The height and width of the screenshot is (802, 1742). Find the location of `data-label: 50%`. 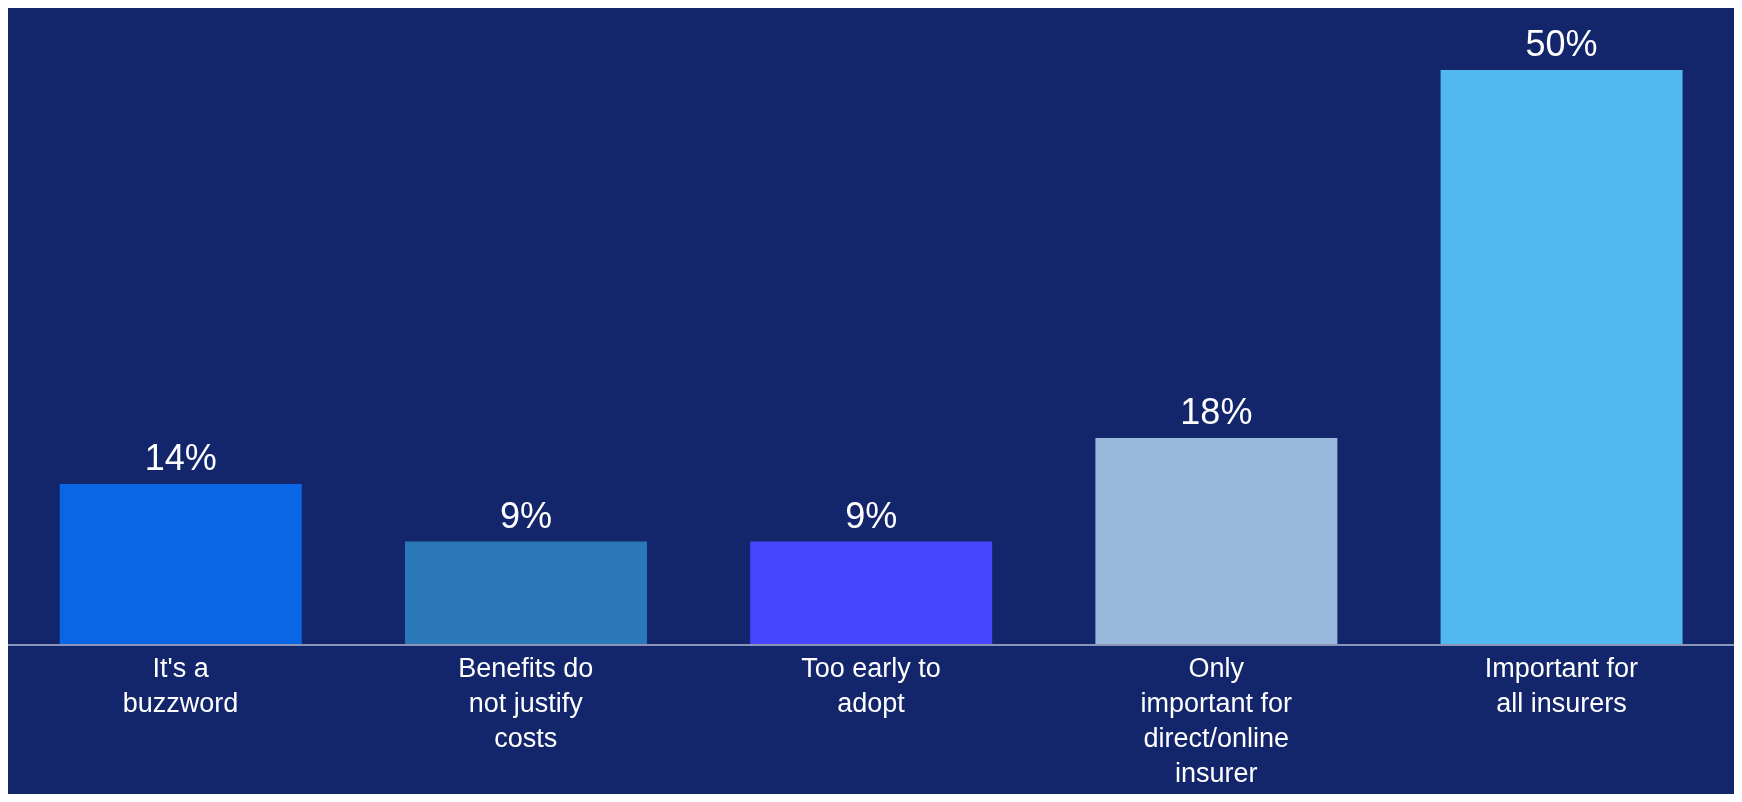

data-label: 50% is located at coordinates (1561, 43).